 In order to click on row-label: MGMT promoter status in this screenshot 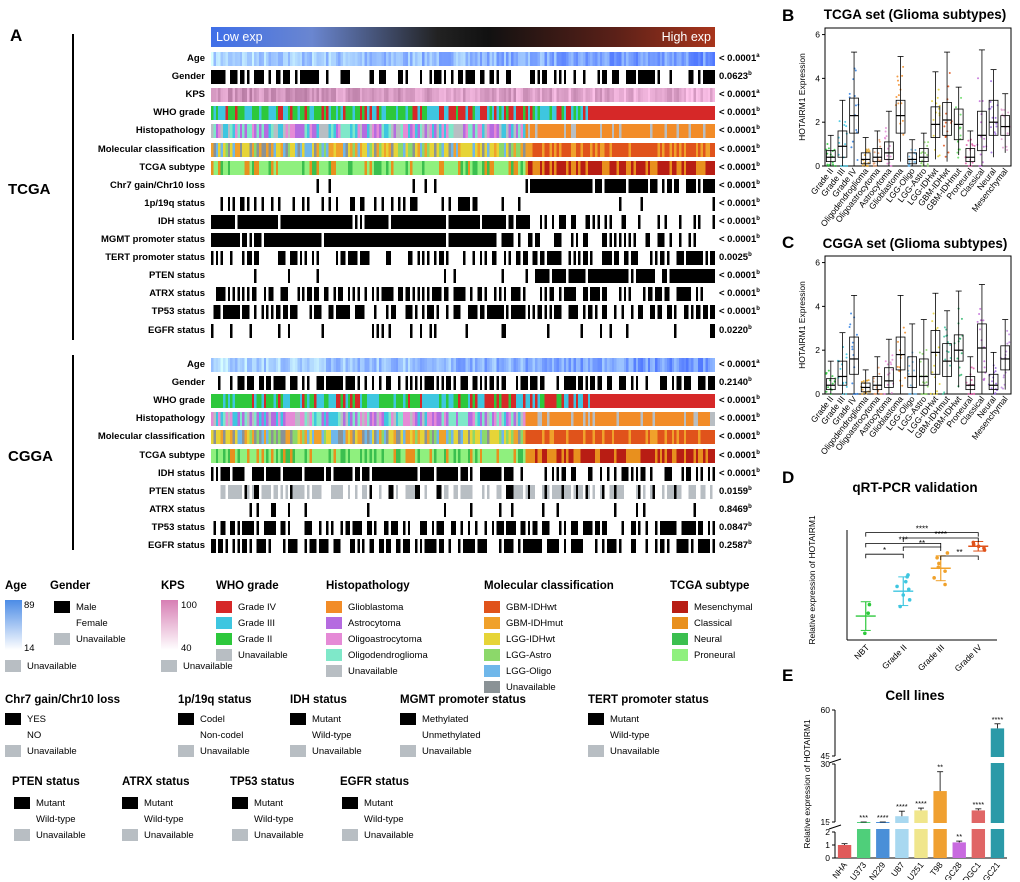, I will do `click(153, 239)`.